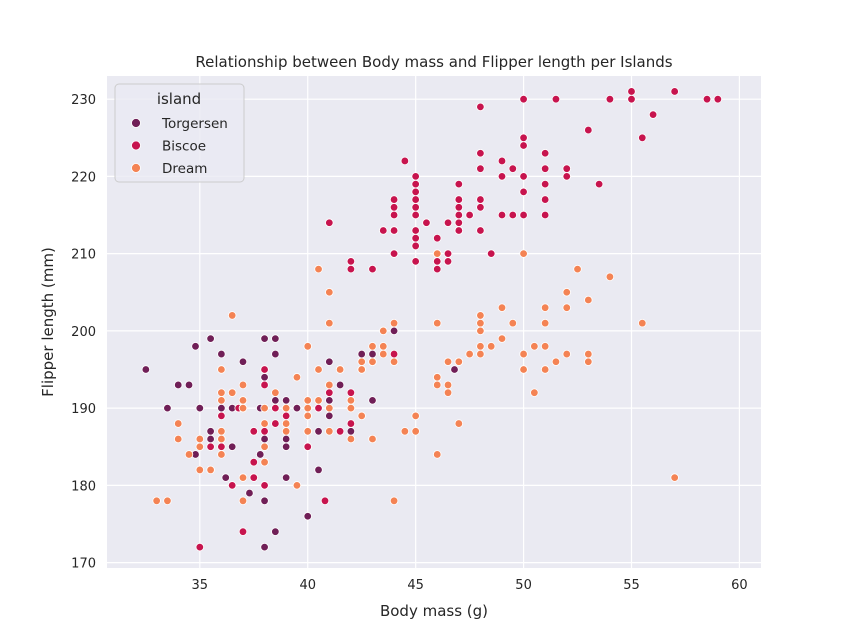 The image size is (847, 639). I want to click on y-tick-label: 180, so click(83, 486).